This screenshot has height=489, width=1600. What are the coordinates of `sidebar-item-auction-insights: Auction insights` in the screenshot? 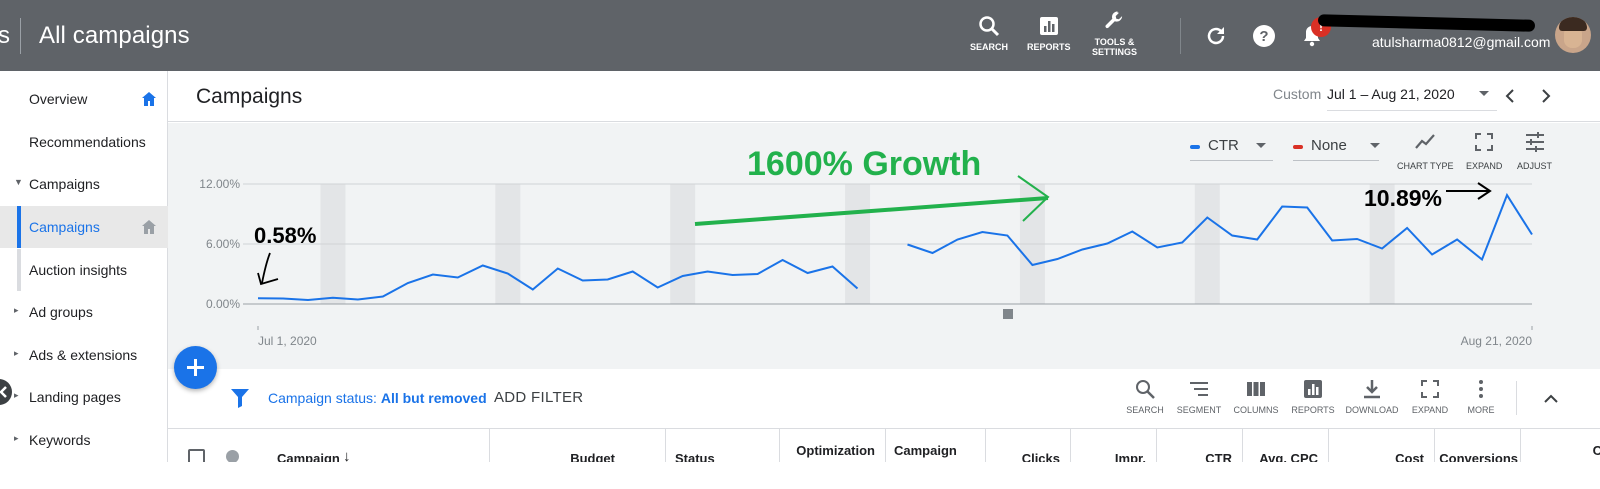 It's located at (84, 270).